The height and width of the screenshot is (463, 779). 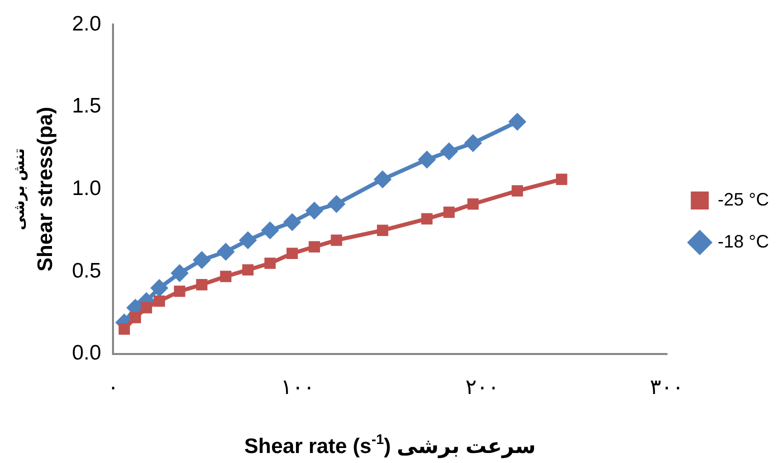 I want to click on x-tick-label: ٣٠٠, so click(x=667, y=388).